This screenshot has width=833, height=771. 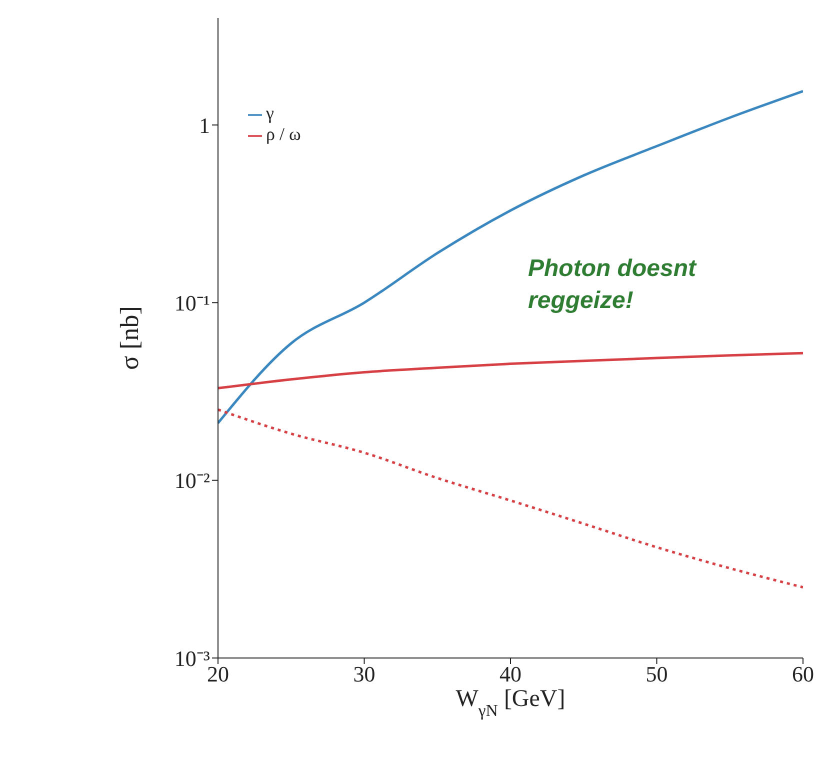 I want to click on line-series, so click(x=510, y=371).